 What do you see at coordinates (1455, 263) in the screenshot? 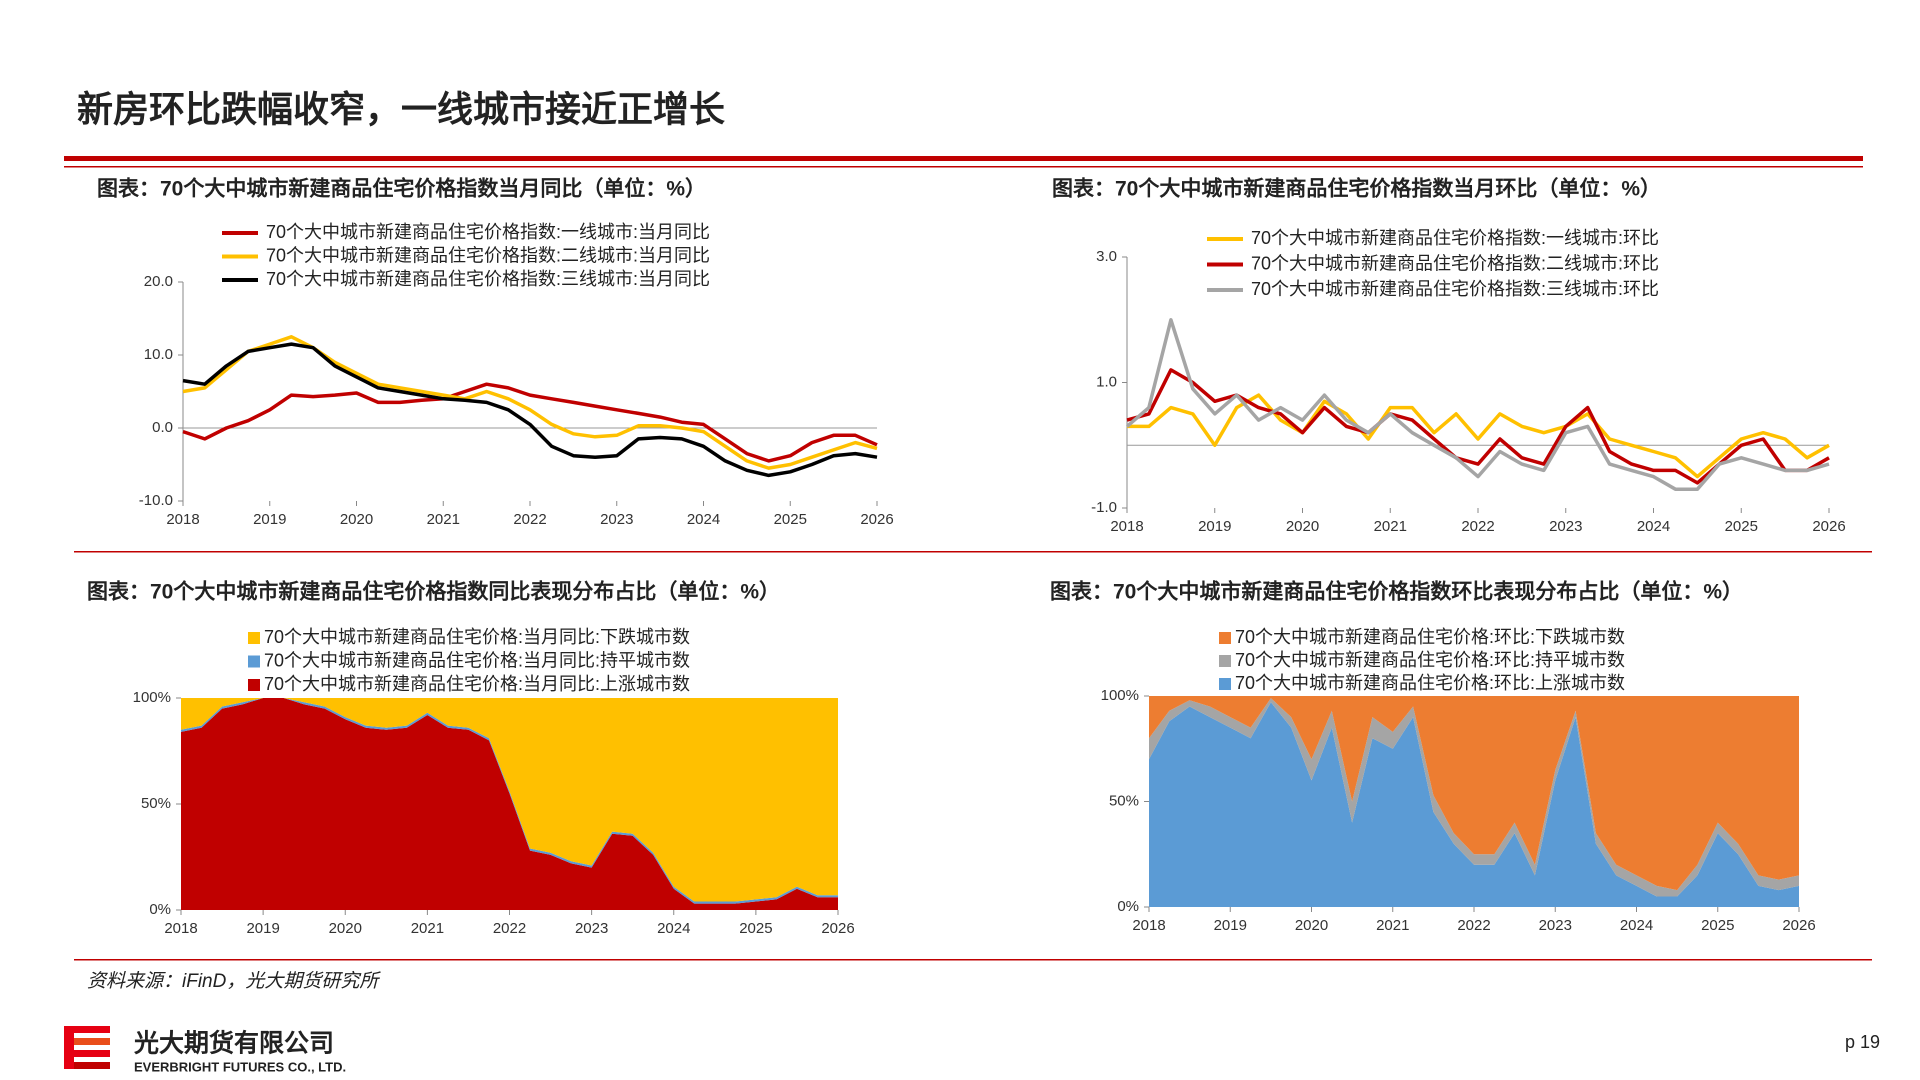
I see `legend-label: 70个大中城市新建商品住宅价格指数:二线城市:环比` at bounding box center [1455, 263].